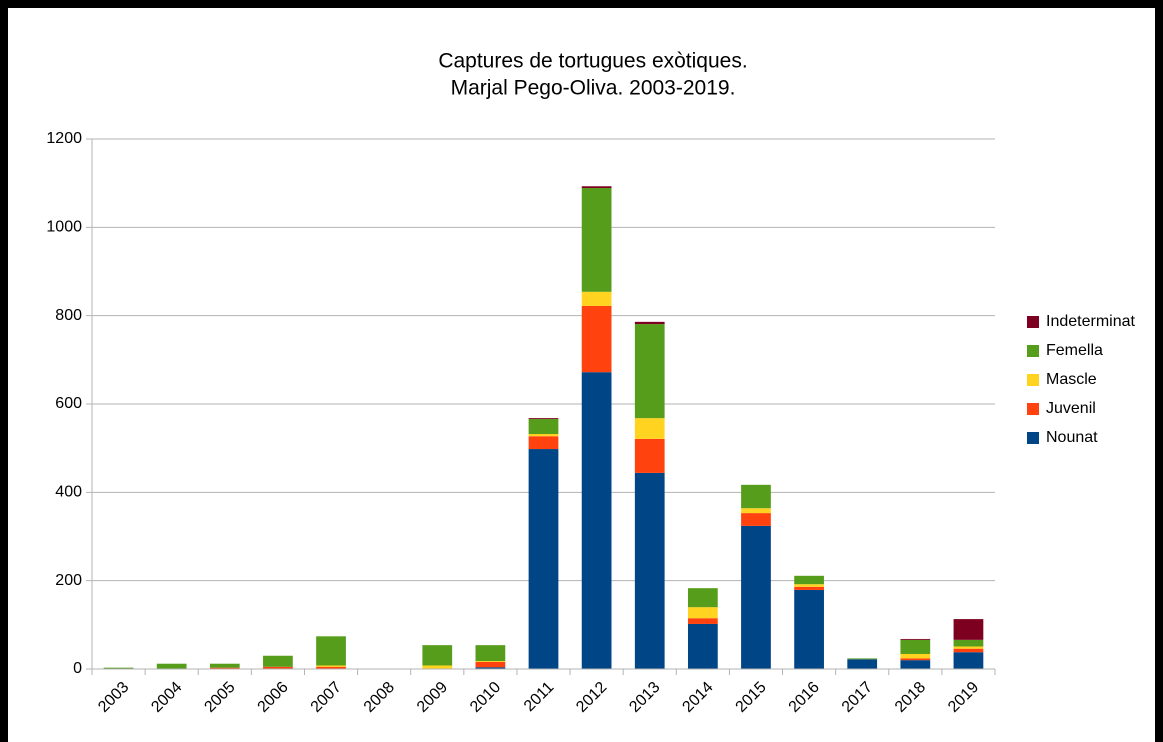 The width and height of the screenshot is (1163, 742). What do you see at coordinates (64, 227) in the screenshot?
I see `y-tick-label: 1000` at bounding box center [64, 227].